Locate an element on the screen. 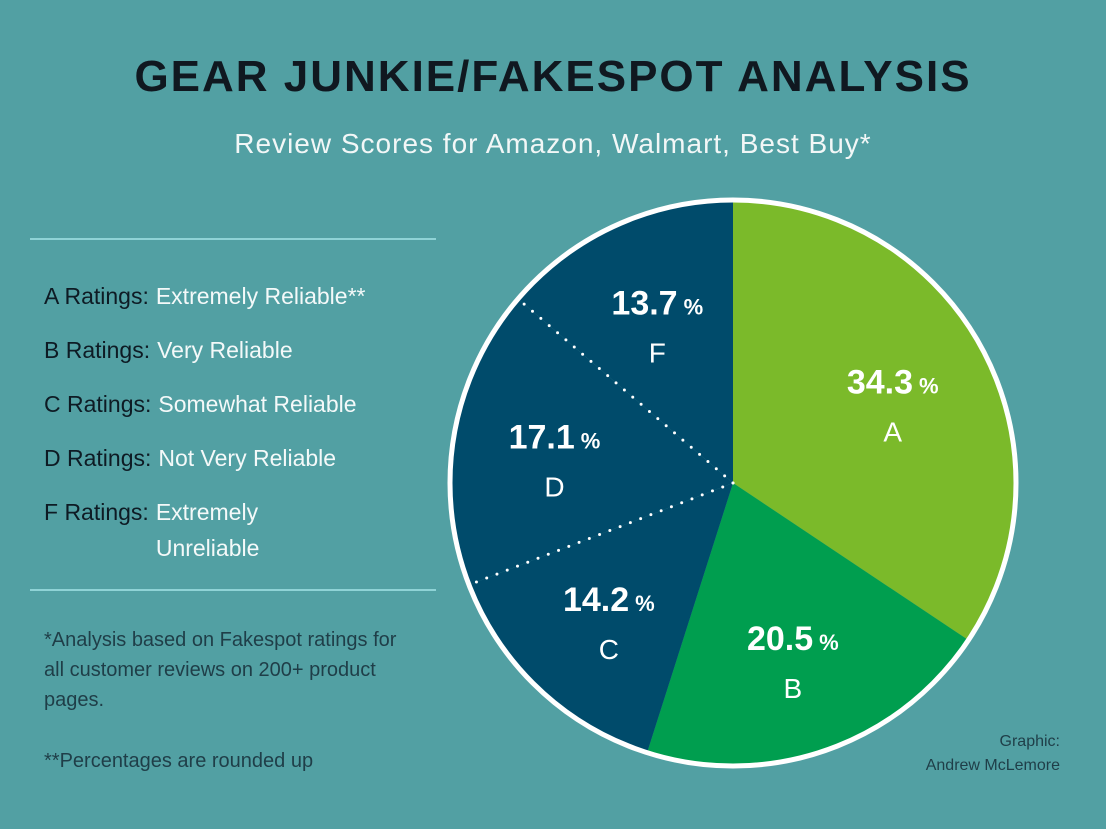  legend-item-f: F Ratings: Extremely Unreliable is located at coordinates (254, 530).